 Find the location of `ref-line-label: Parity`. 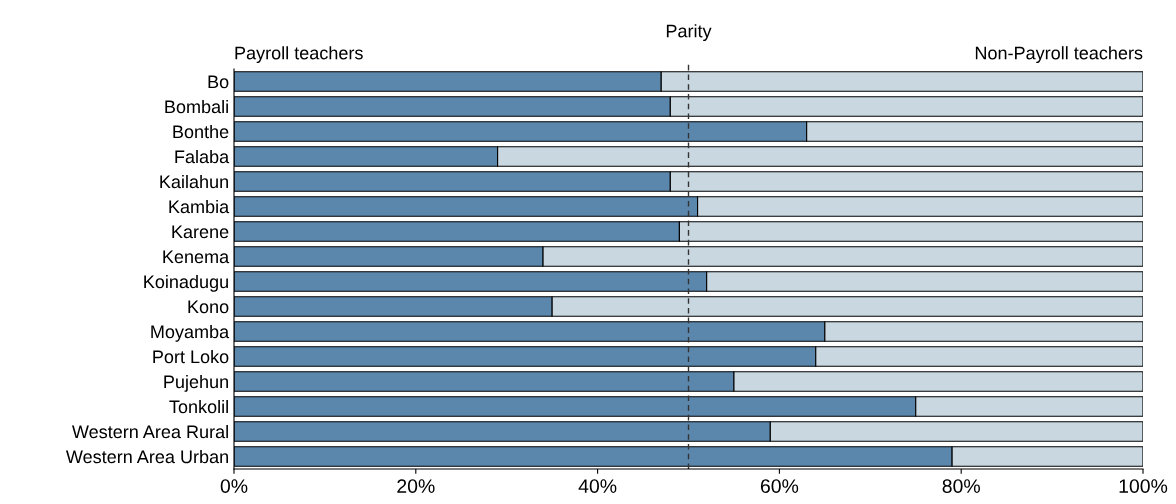

ref-line-label: Parity is located at coordinates (689, 32).